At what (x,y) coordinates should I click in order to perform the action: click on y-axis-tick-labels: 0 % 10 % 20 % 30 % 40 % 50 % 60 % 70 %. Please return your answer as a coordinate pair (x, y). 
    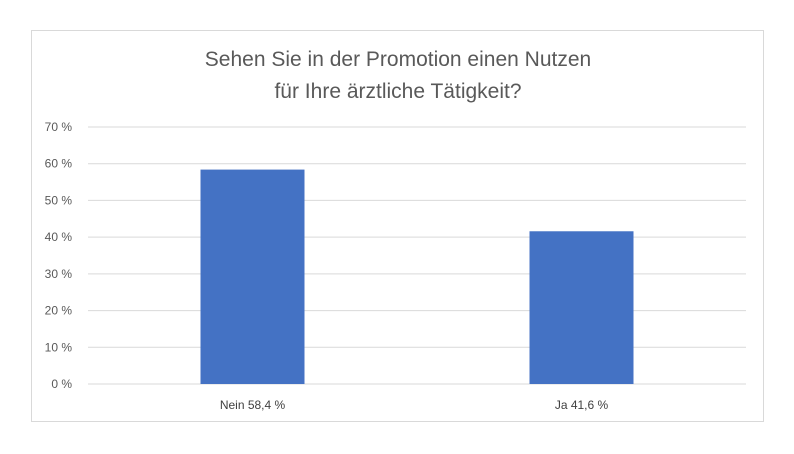
    Looking at the image, I should click on (59, 255).